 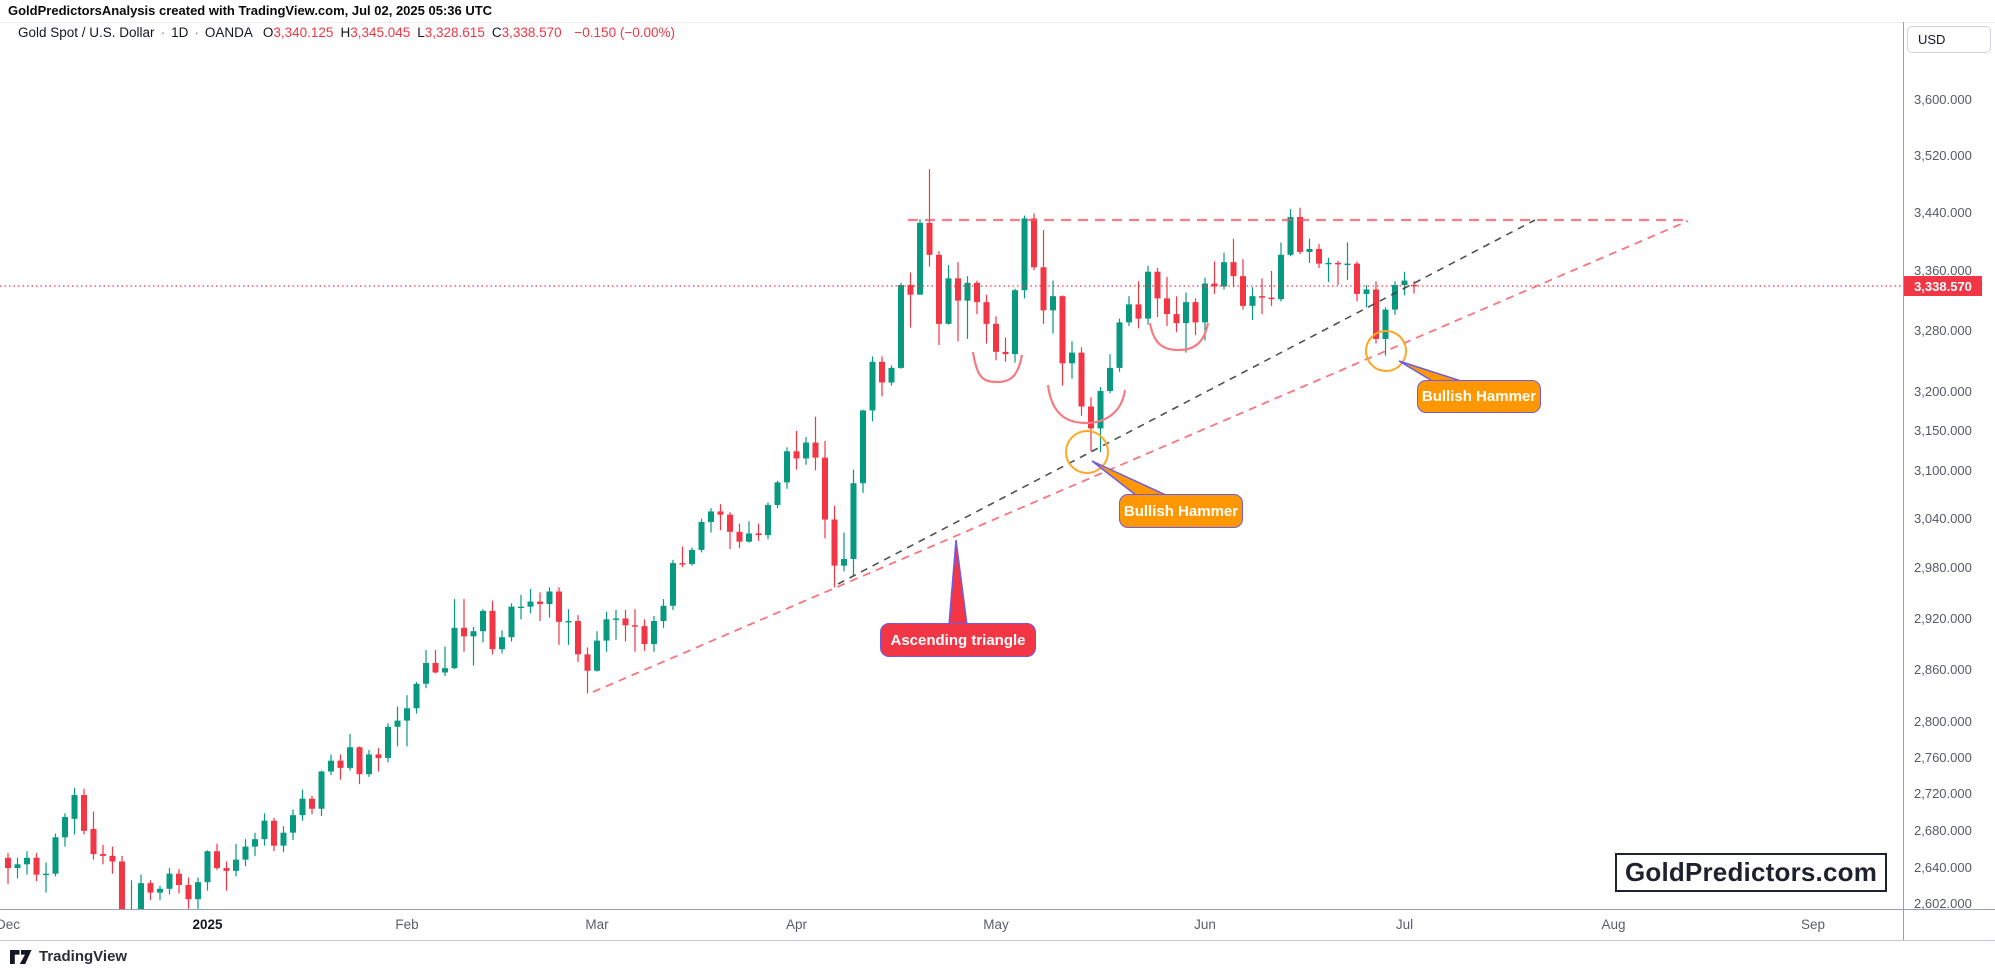 What do you see at coordinates (1404, 924) in the screenshot?
I see `time-axis-label-jul: Jul` at bounding box center [1404, 924].